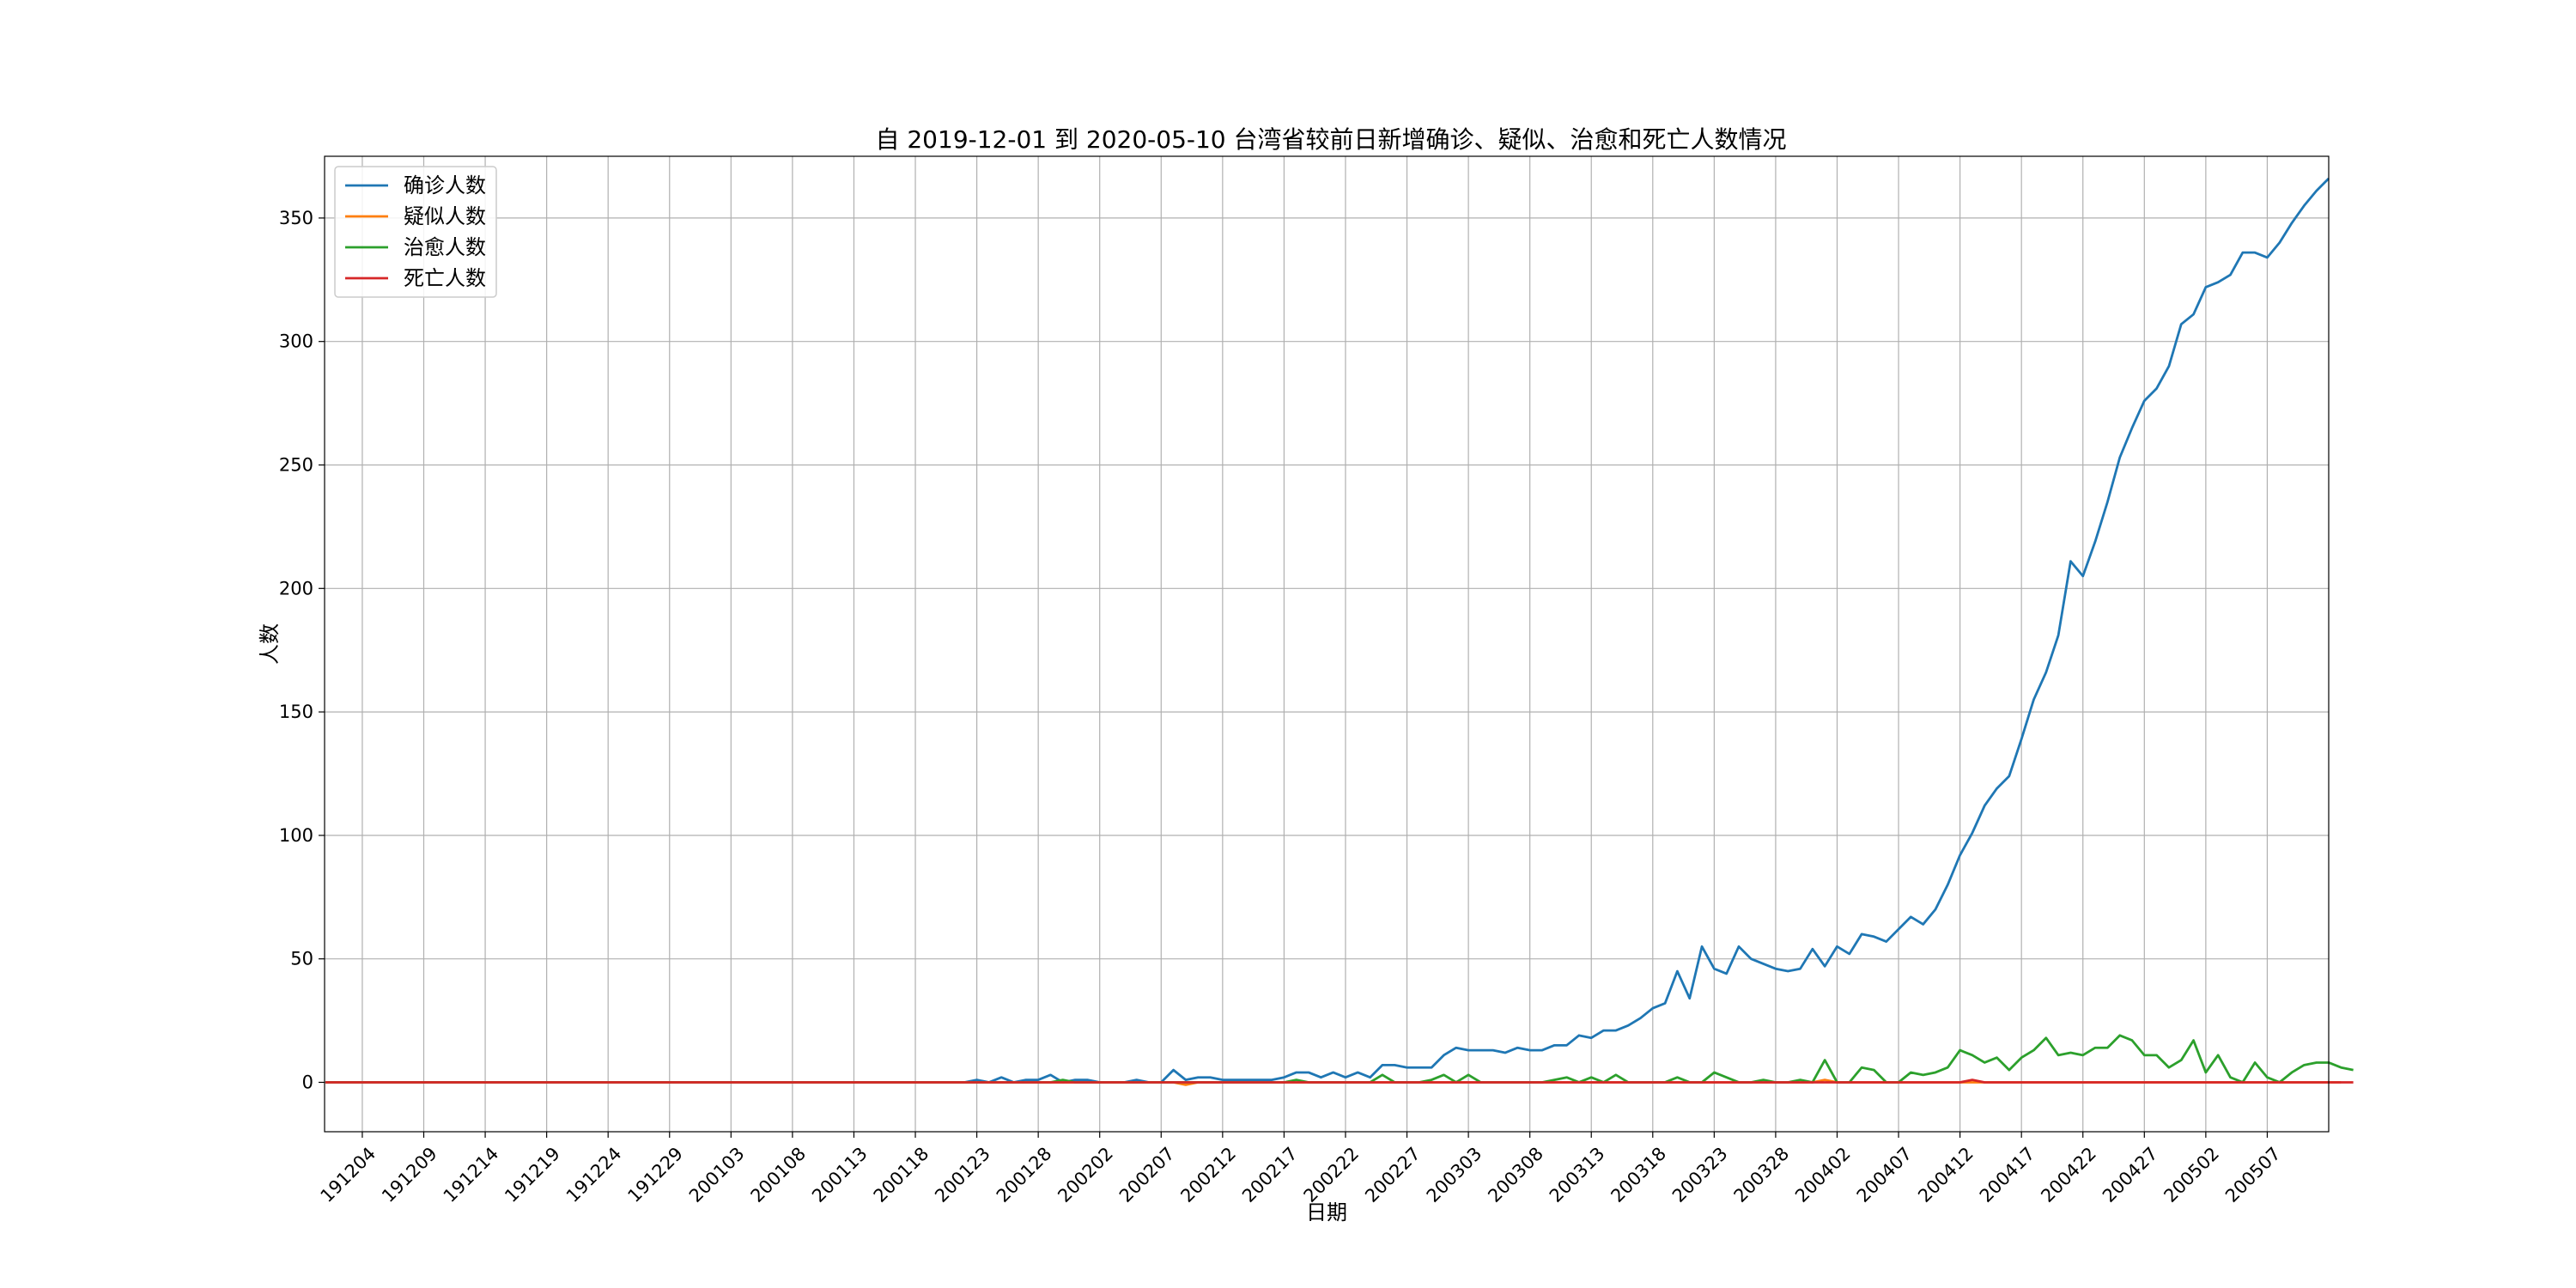 This screenshot has width=2576, height=1288. What do you see at coordinates (1327, 1212) in the screenshot?
I see `x-axis-label: 日期` at bounding box center [1327, 1212].